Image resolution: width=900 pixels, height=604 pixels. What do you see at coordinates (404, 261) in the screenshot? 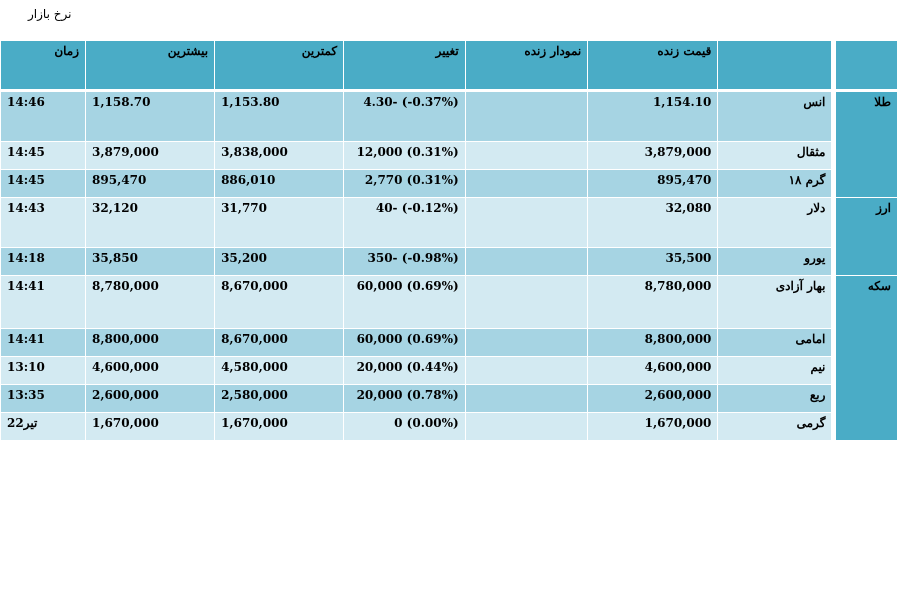
I see `row-change: 350- (-0.98%)` at bounding box center [404, 261].